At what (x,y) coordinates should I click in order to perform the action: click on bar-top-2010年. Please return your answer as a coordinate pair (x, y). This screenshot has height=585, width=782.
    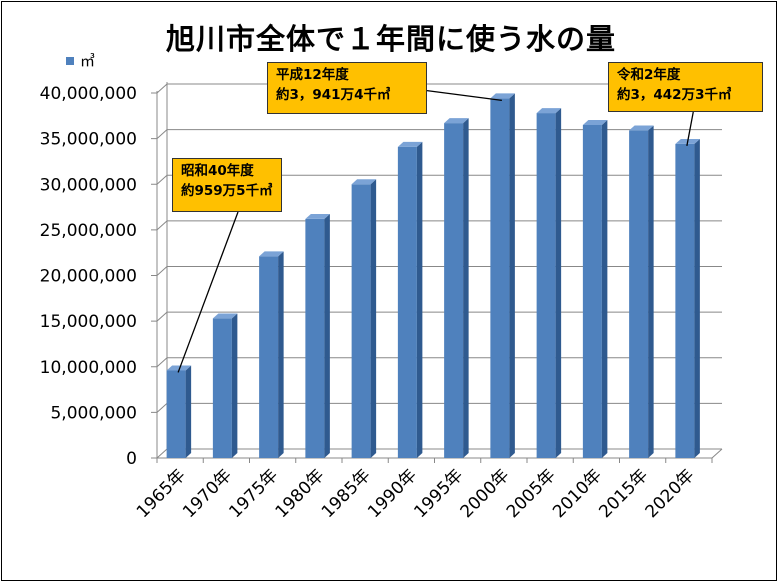
    Looking at the image, I should click on (595, 122).